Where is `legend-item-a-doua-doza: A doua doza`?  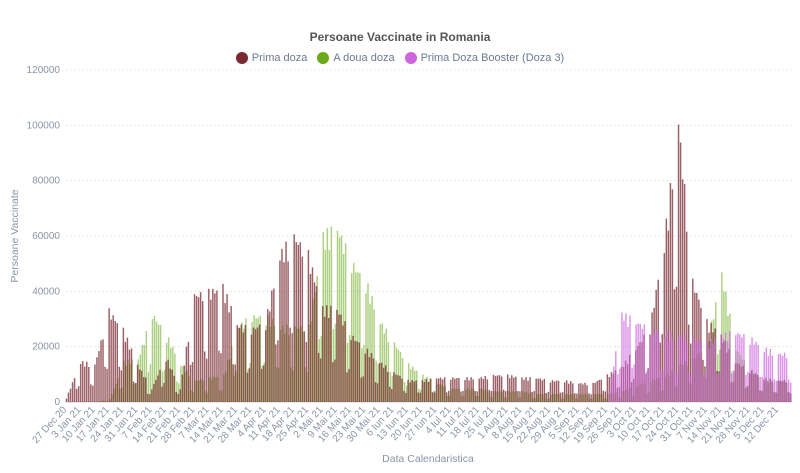
legend-item-a-doua-doza: A doua doza is located at coordinates (356, 58).